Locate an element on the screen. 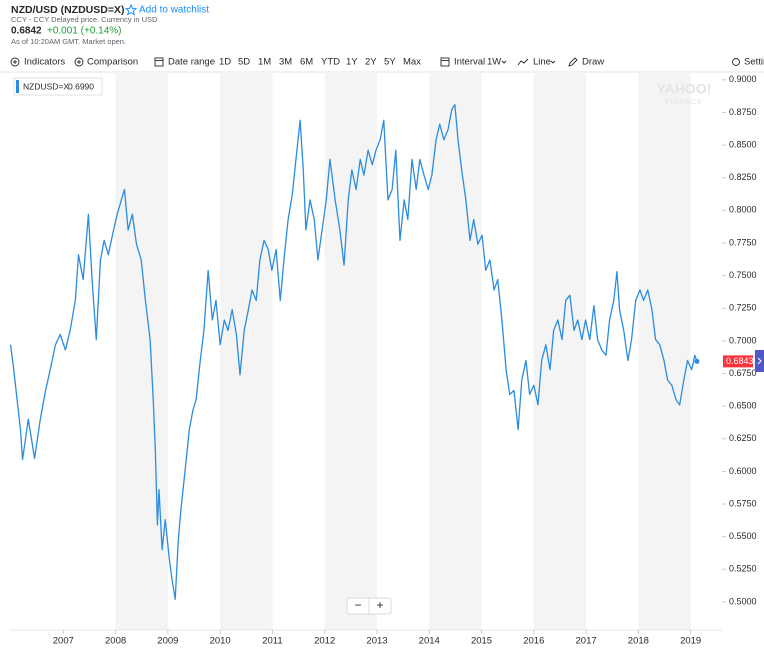  last-point is located at coordinates (697, 361).